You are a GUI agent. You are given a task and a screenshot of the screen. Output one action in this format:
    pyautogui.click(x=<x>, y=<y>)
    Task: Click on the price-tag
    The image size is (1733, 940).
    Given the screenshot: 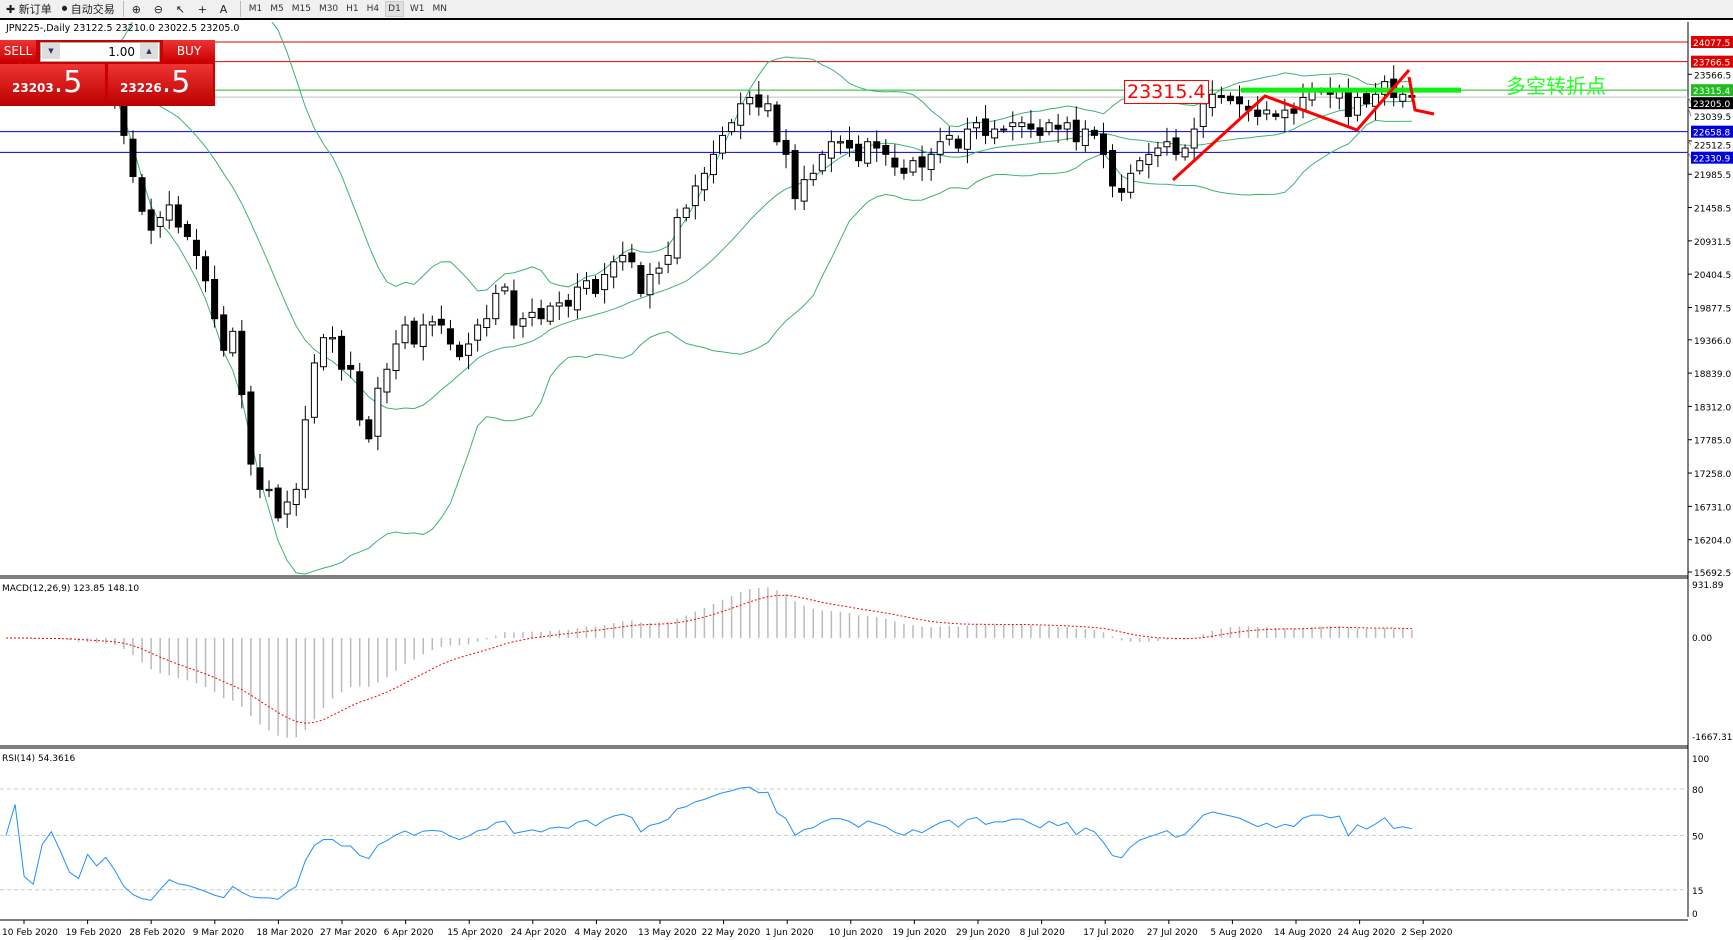 What is the action you would take?
    pyautogui.click(x=1712, y=157)
    